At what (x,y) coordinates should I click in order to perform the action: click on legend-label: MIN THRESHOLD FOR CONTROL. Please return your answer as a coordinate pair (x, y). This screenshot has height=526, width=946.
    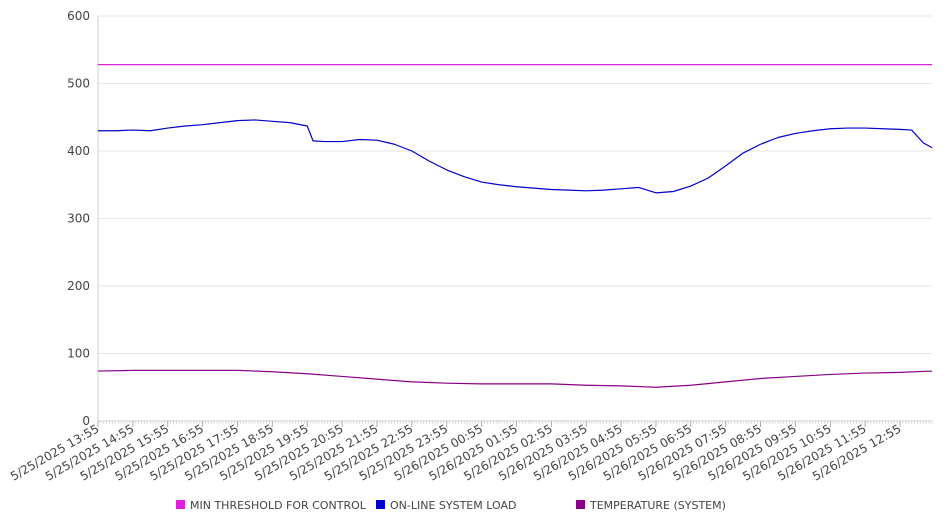
    Looking at the image, I should click on (278, 505).